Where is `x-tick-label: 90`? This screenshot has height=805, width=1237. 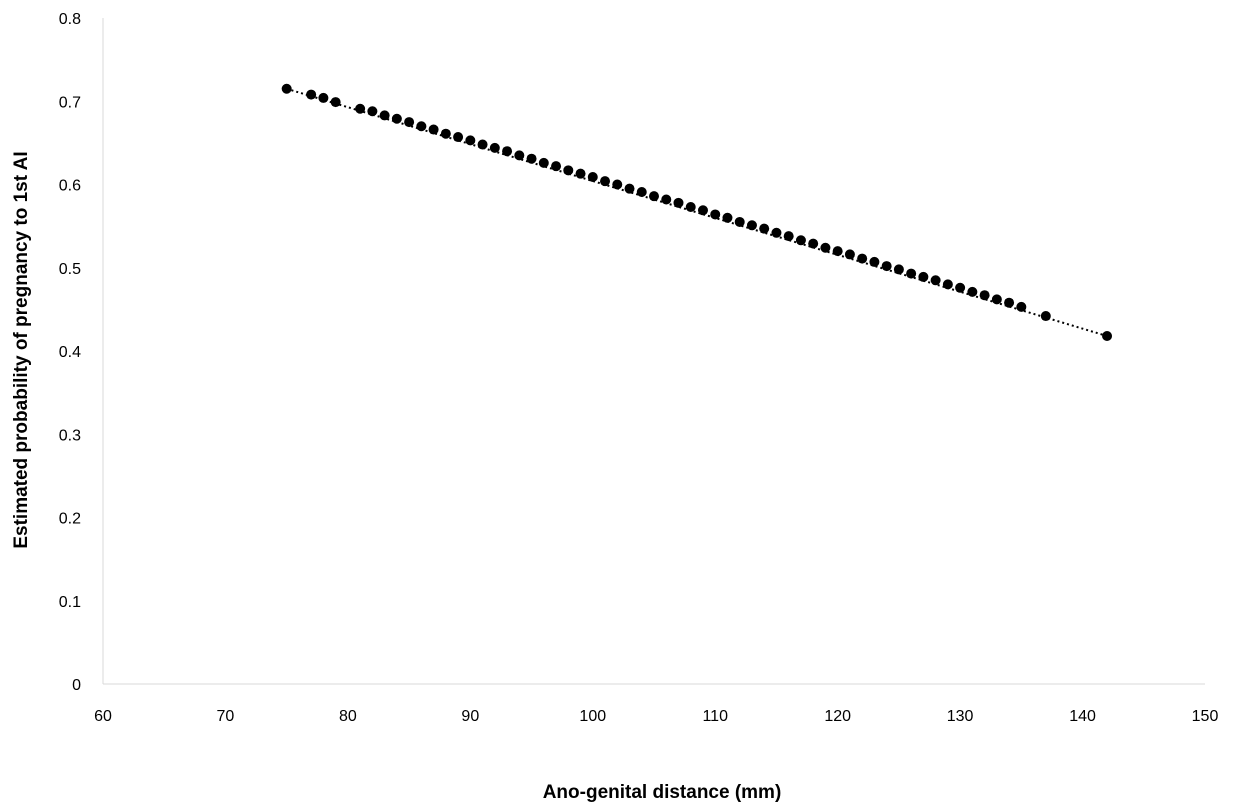 x-tick-label: 90 is located at coordinates (470, 716).